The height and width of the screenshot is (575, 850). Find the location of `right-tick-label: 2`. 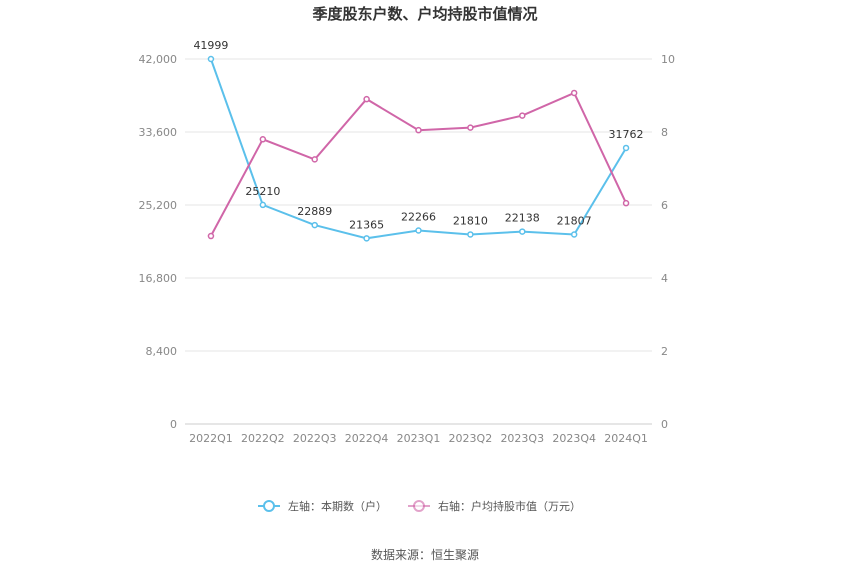

right-tick-label: 2 is located at coordinates (664, 351).